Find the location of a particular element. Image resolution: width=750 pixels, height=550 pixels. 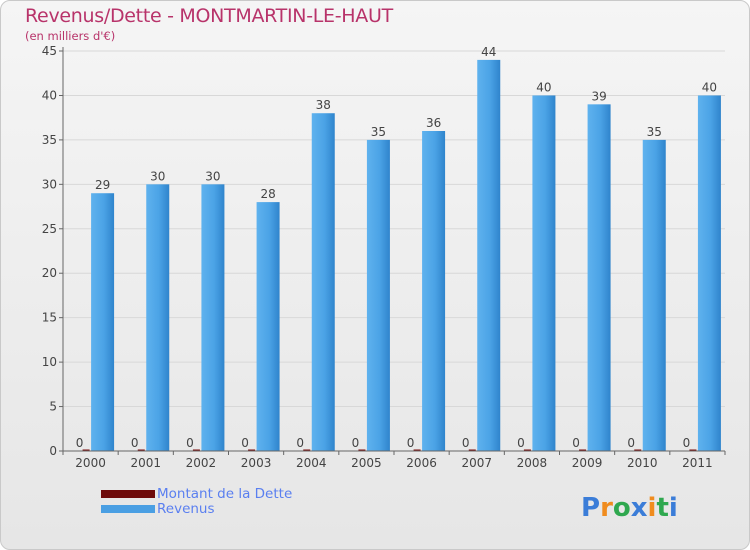

y-tick-label: 40 is located at coordinates (49, 95).